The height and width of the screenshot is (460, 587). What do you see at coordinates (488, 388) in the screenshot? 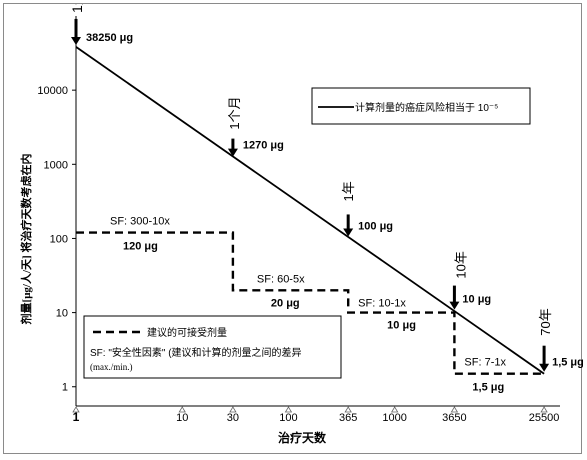
I see `step-dose-label: 1,5 μg` at bounding box center [488, 388].